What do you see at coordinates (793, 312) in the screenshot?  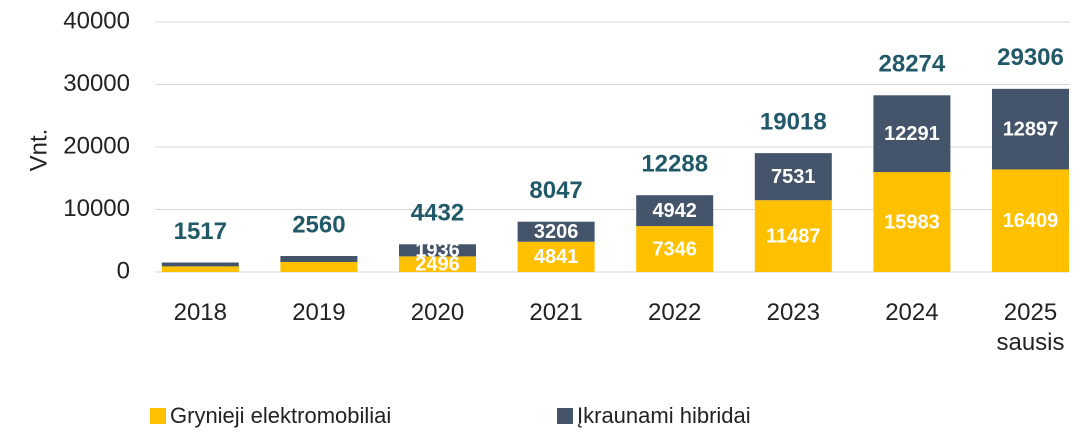 I see `x-tick-label: 2023` at bounding box center [793, 312].